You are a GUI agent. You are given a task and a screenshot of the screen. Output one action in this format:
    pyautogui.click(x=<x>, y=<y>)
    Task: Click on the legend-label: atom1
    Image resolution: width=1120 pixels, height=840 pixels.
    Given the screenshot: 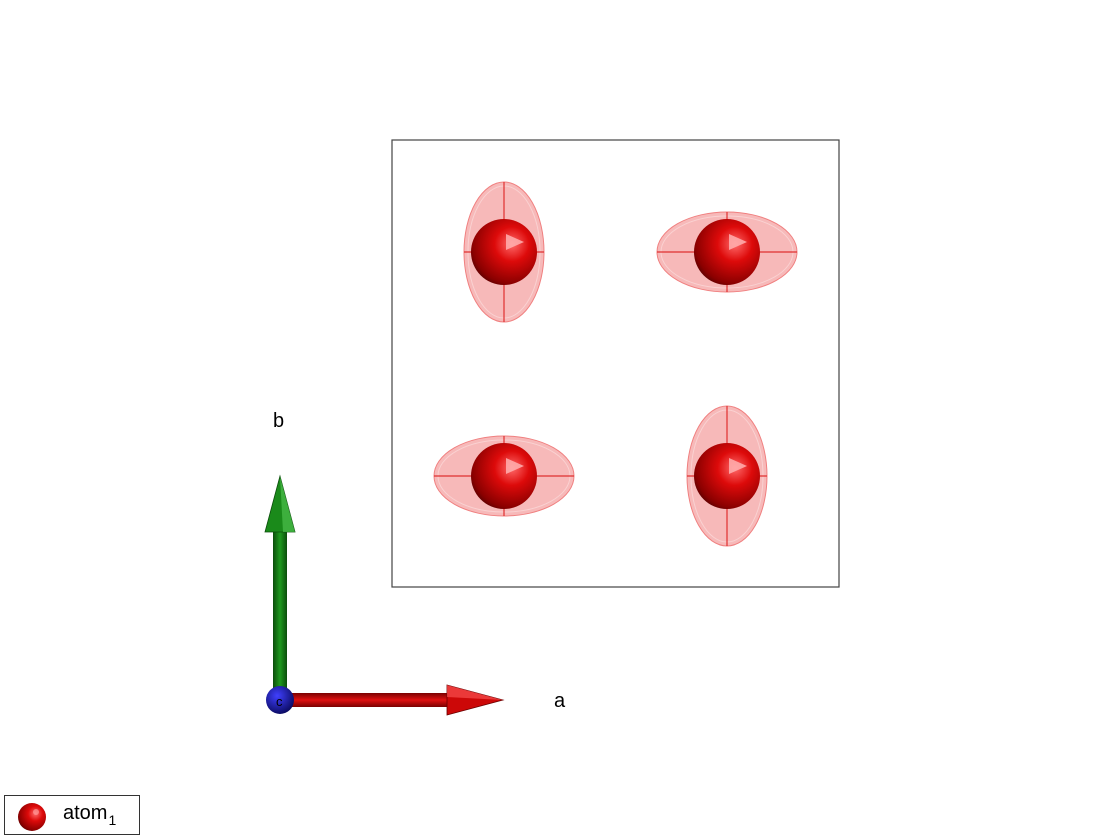 What is the action you would take?
    pyautogui.click(x=90, y=815)
    